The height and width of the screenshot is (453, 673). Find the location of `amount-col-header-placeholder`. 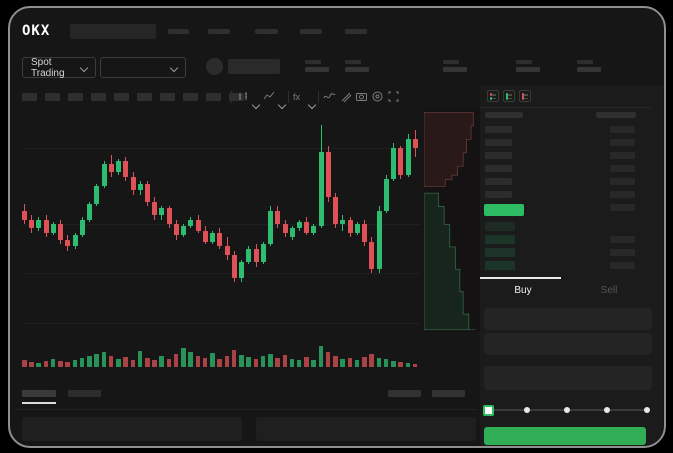

amount-col-header-placeholder is located at coordinates (616, 115).